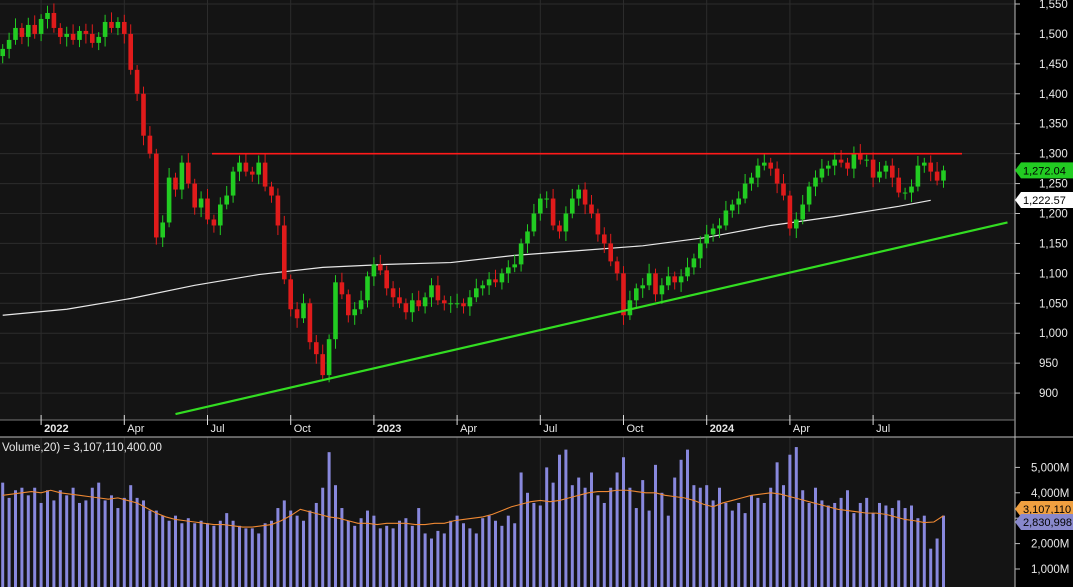 This screenshot has width=1073, height=587. I want to click on volume-ma-badge-label: 2,830,998, so click(1047, 523).